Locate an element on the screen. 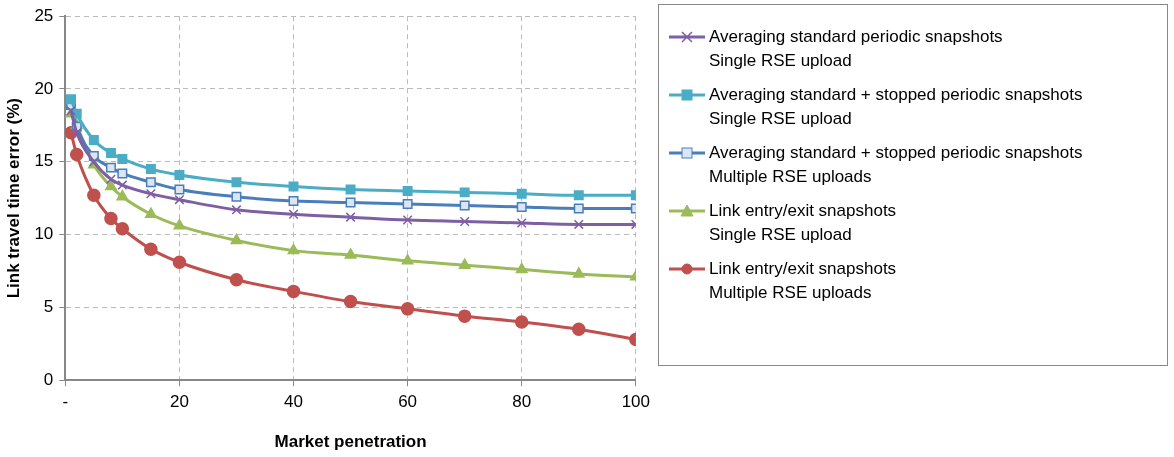 This screenshot has width=1174, height=457. legend-label: Link entry/exit snapshots Multiple RSE uploads is located at coordinates (803, 281).